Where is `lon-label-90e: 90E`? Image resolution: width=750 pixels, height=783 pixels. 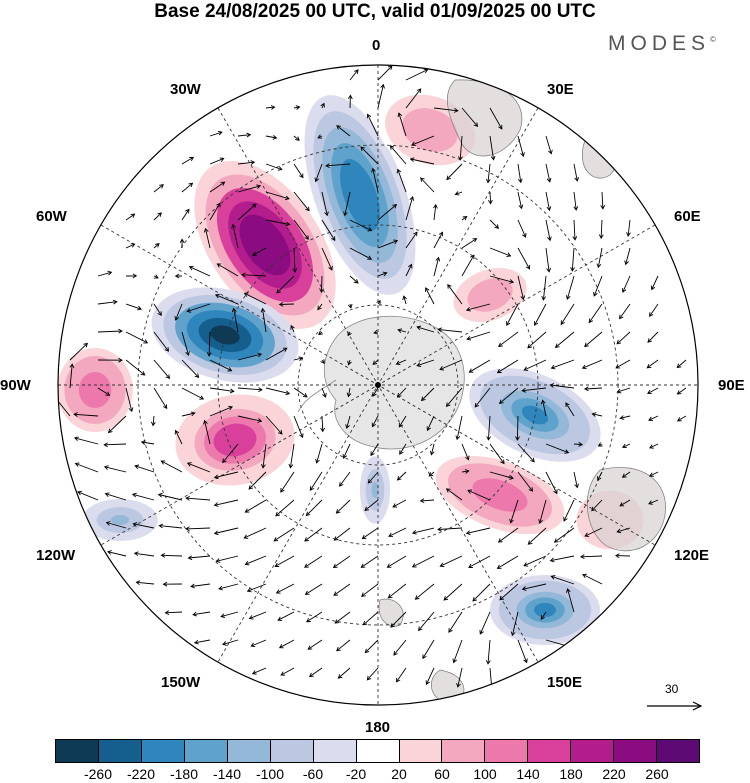
lon-label-90e: 90E is located at coordinates (731, 385).